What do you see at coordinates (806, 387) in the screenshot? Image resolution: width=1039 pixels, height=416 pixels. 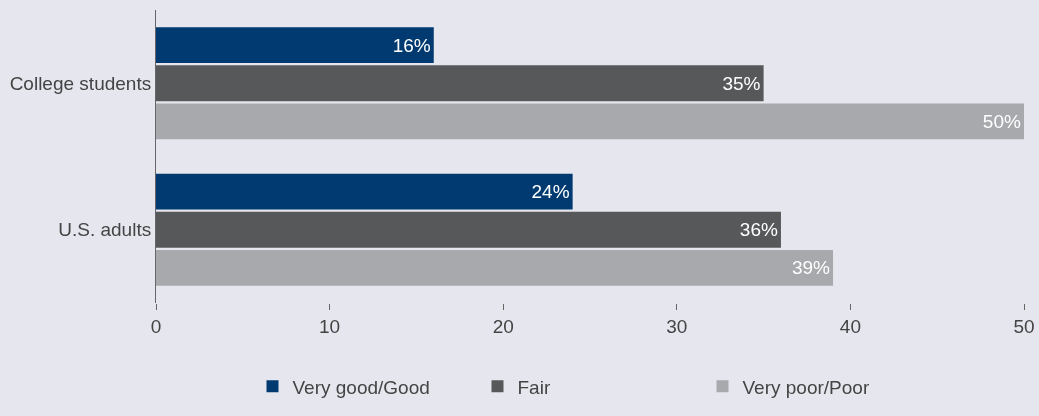 I see `legend-label: Very poor/Poor` at bounding box center [806, 387].